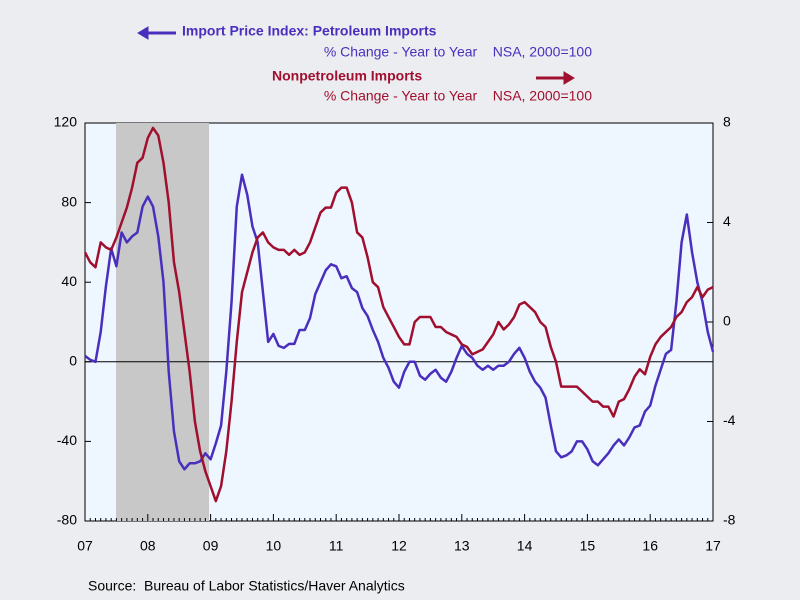 This screenshot has height=600, width=800. What do you see at coordinates (69, 201) in the screenshot?
I see `y-tick-label: 80` at bounding box center [69, 201].